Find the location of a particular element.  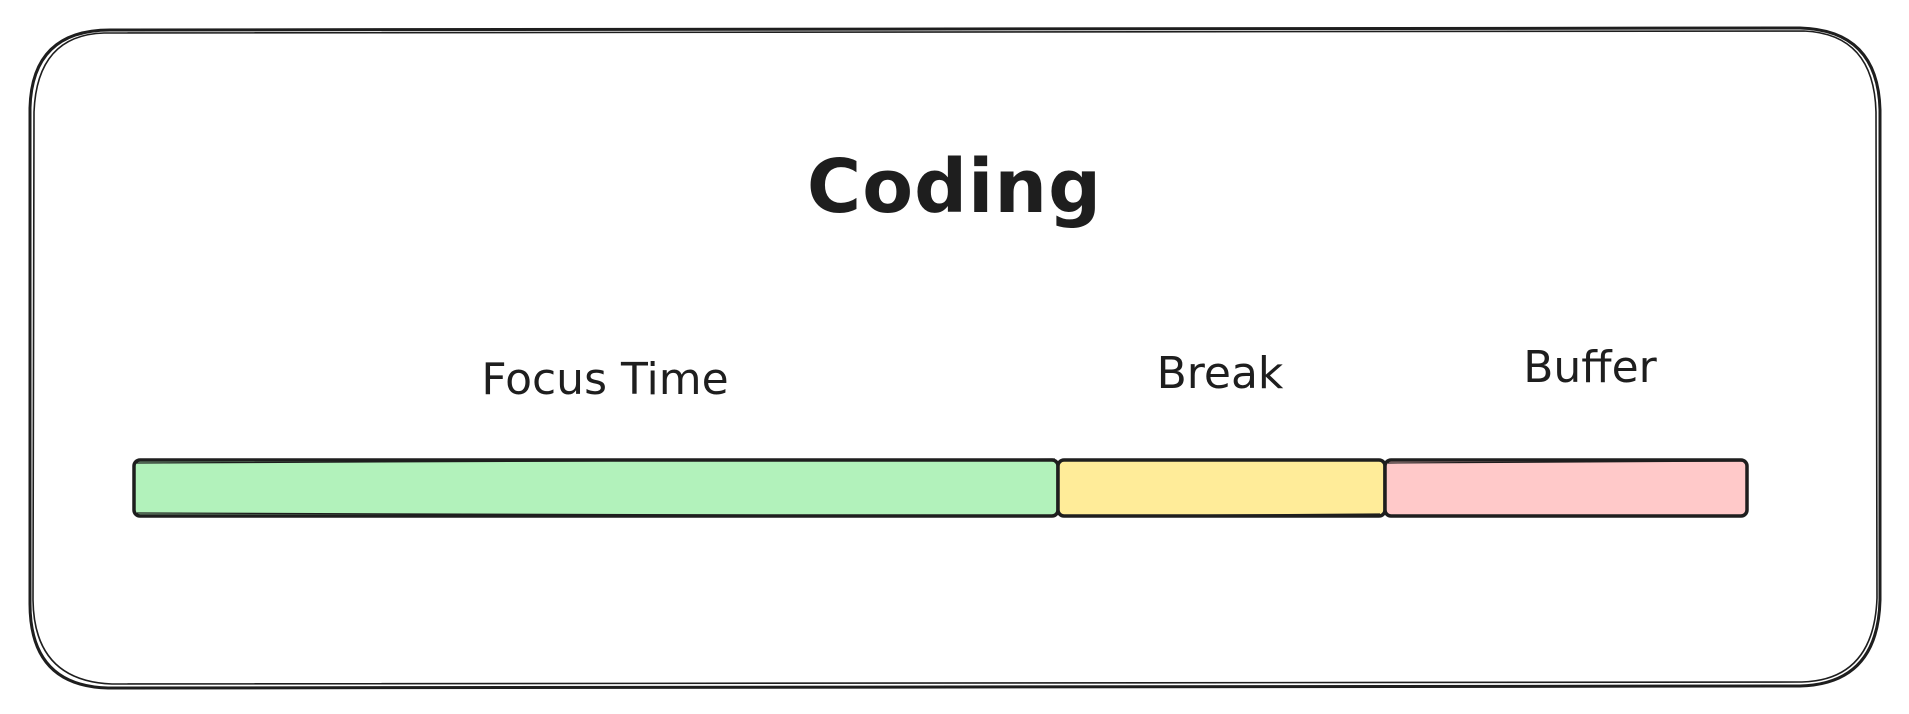

segment-label-focus-time: Focus Time is located at coordinates (605, 379).